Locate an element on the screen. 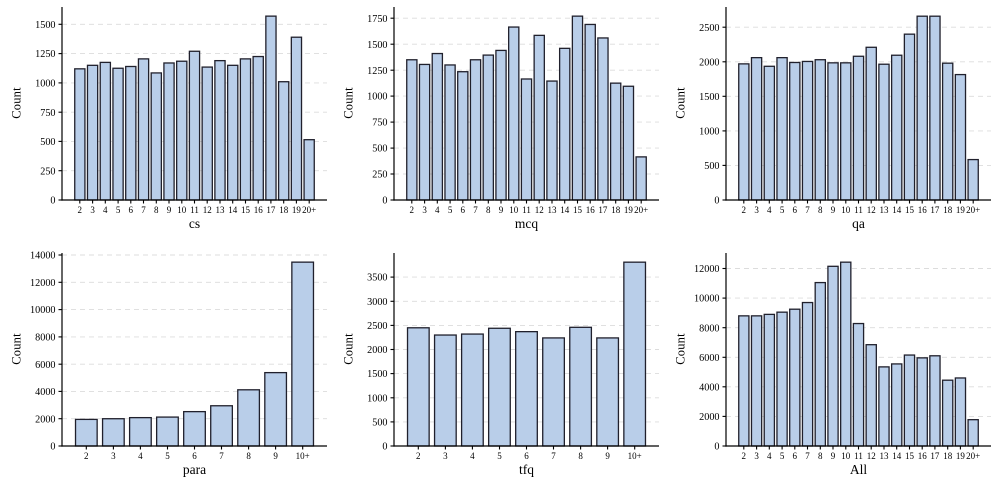 The image size is (996, 493). x-tick-label: 12 is located at coordinates (207, 210).